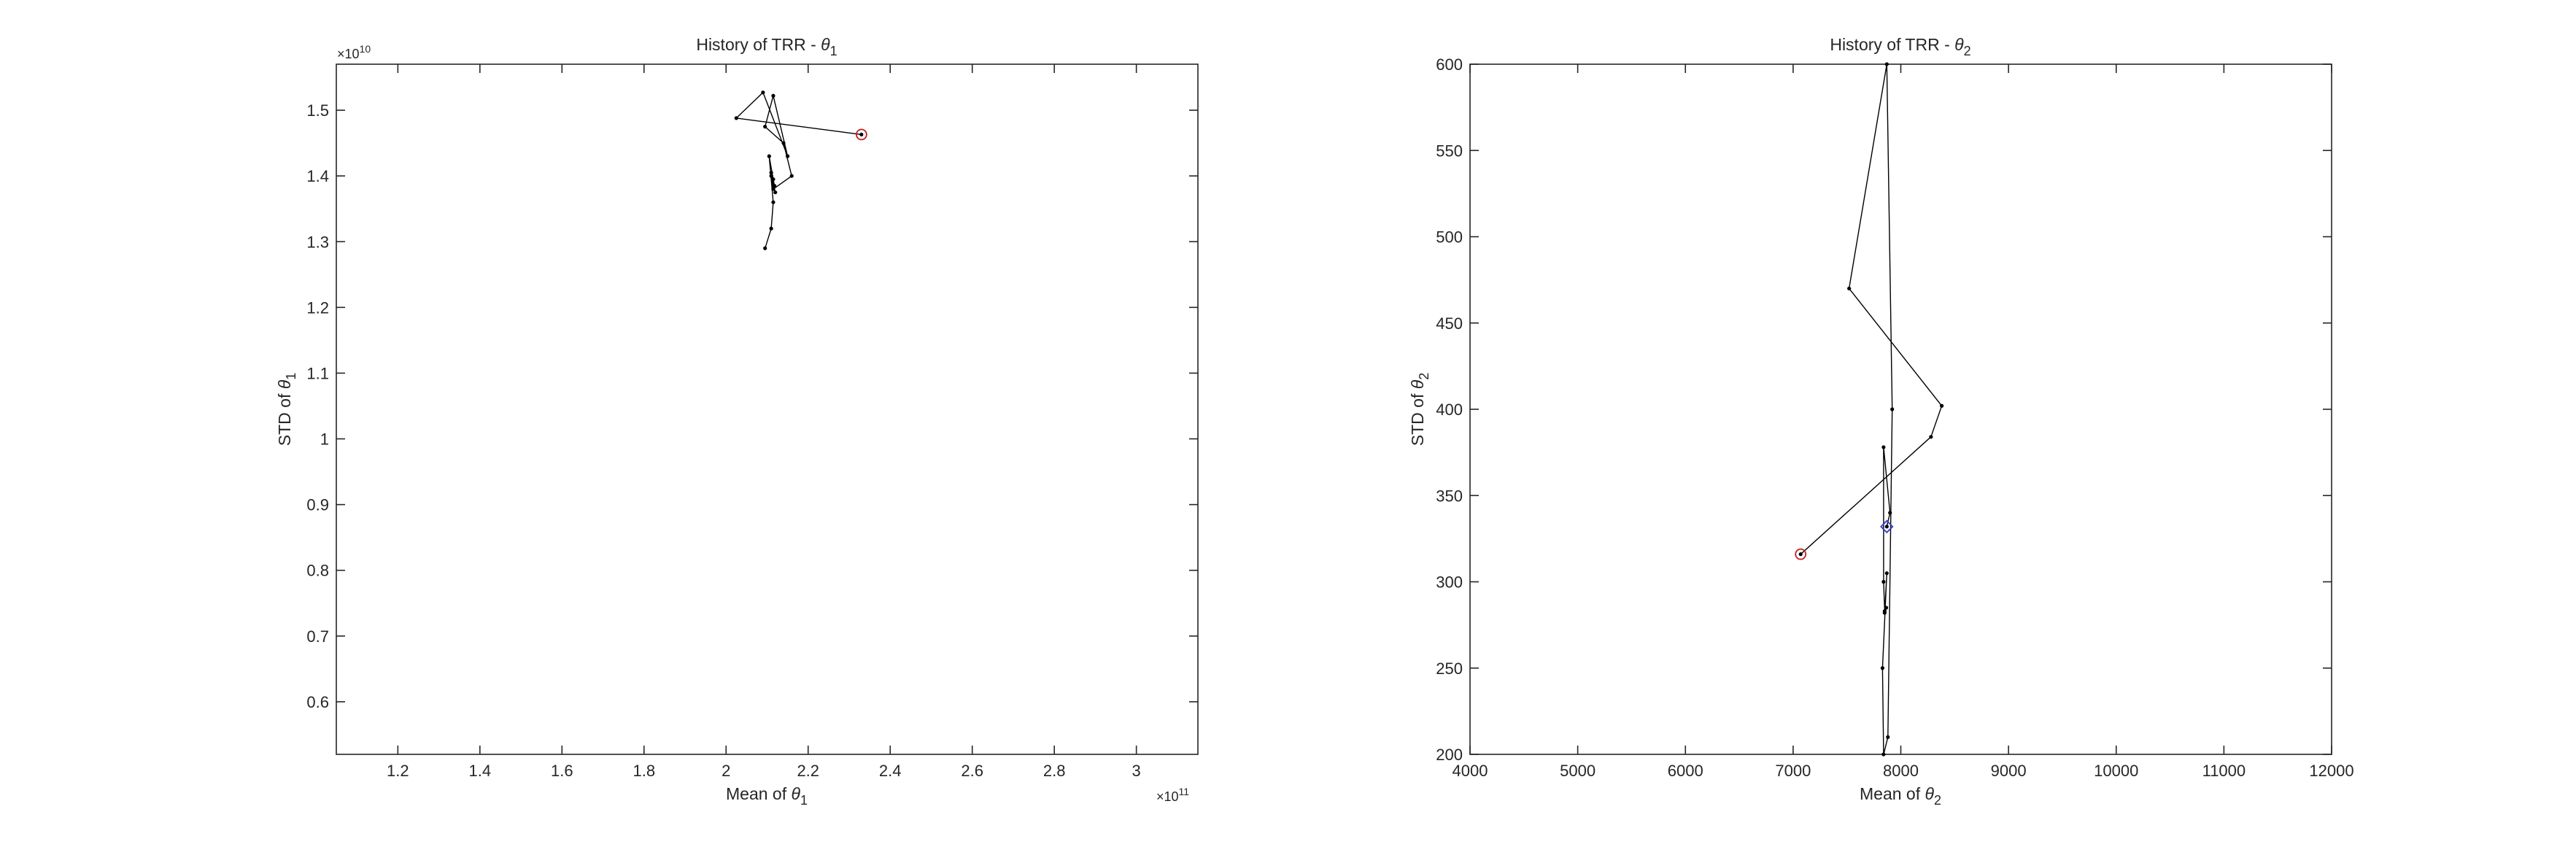  What do you see at coordinates (767, 796) in the screenshot?
I see `x-axis-label: Mean of θ1` at bounding box center [767, 796].